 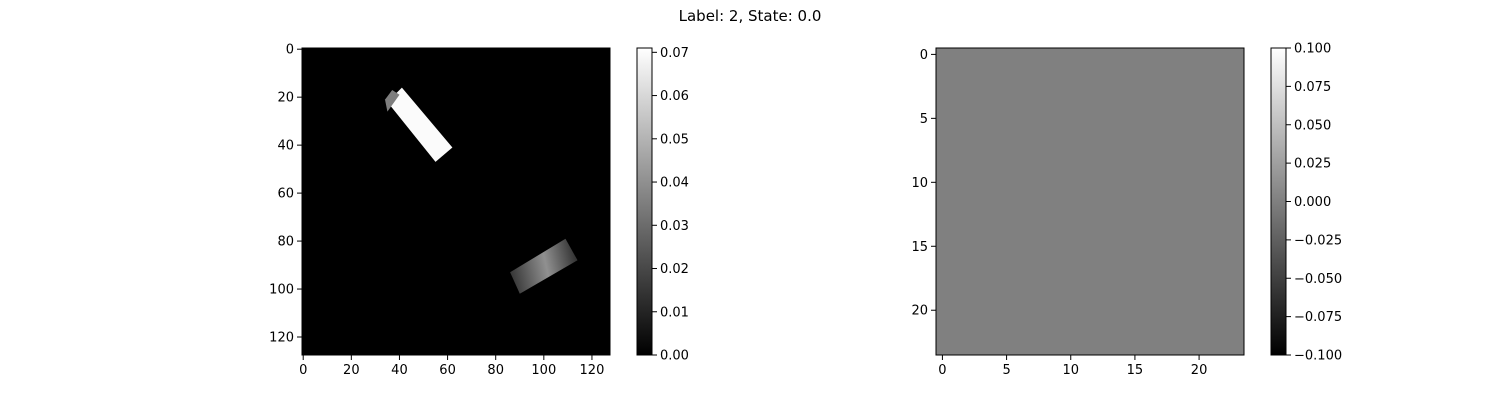 I want to click on left-y-ticks: 0 20 40 60 80 100 120, so click(x=285, y=194).